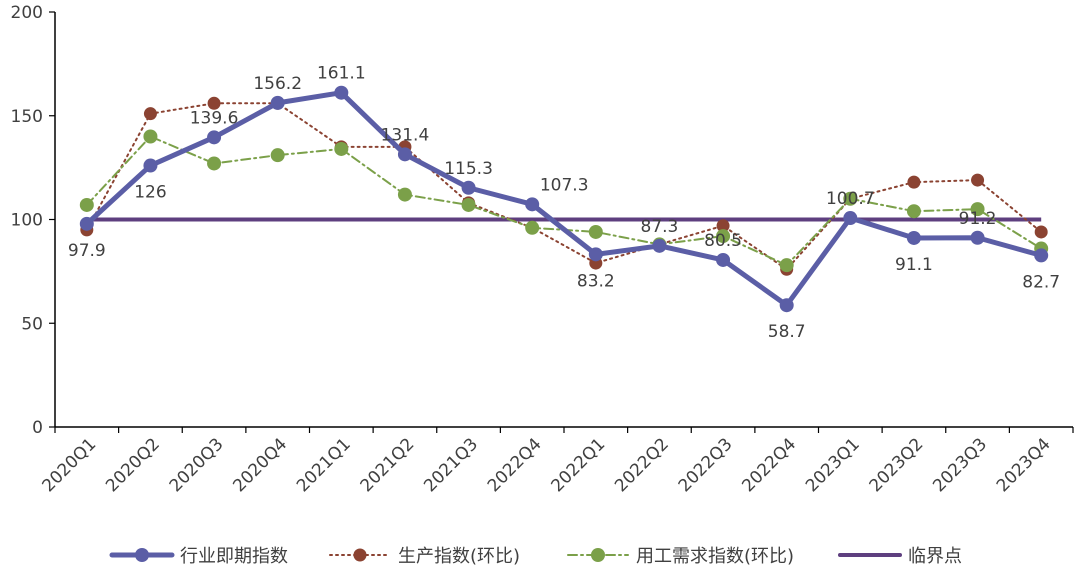 The image size is (1080, 576). What do you see at coordinates (787, 332) in the screenshot?
I see `data-label: 58.7` at bounding box center [787, 332].